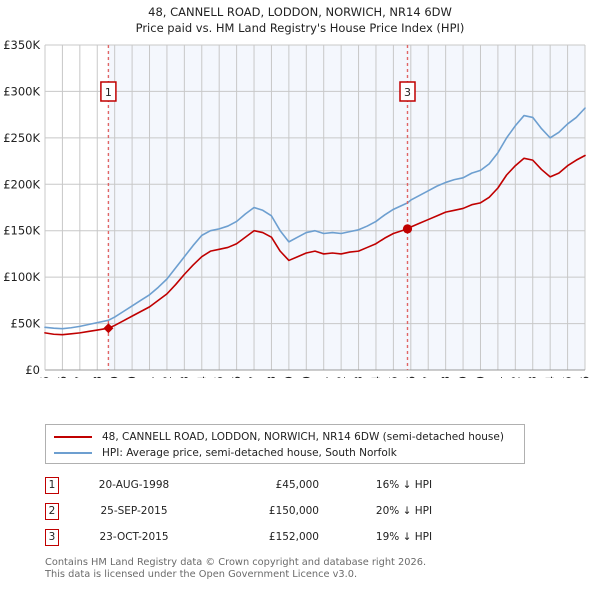 This screenshot has height=590, width=600. What do you see at coordinates (62, 377) in the screenshot?
I see `x-axis-tick-label: 1996` at bounding box center [62, 377].